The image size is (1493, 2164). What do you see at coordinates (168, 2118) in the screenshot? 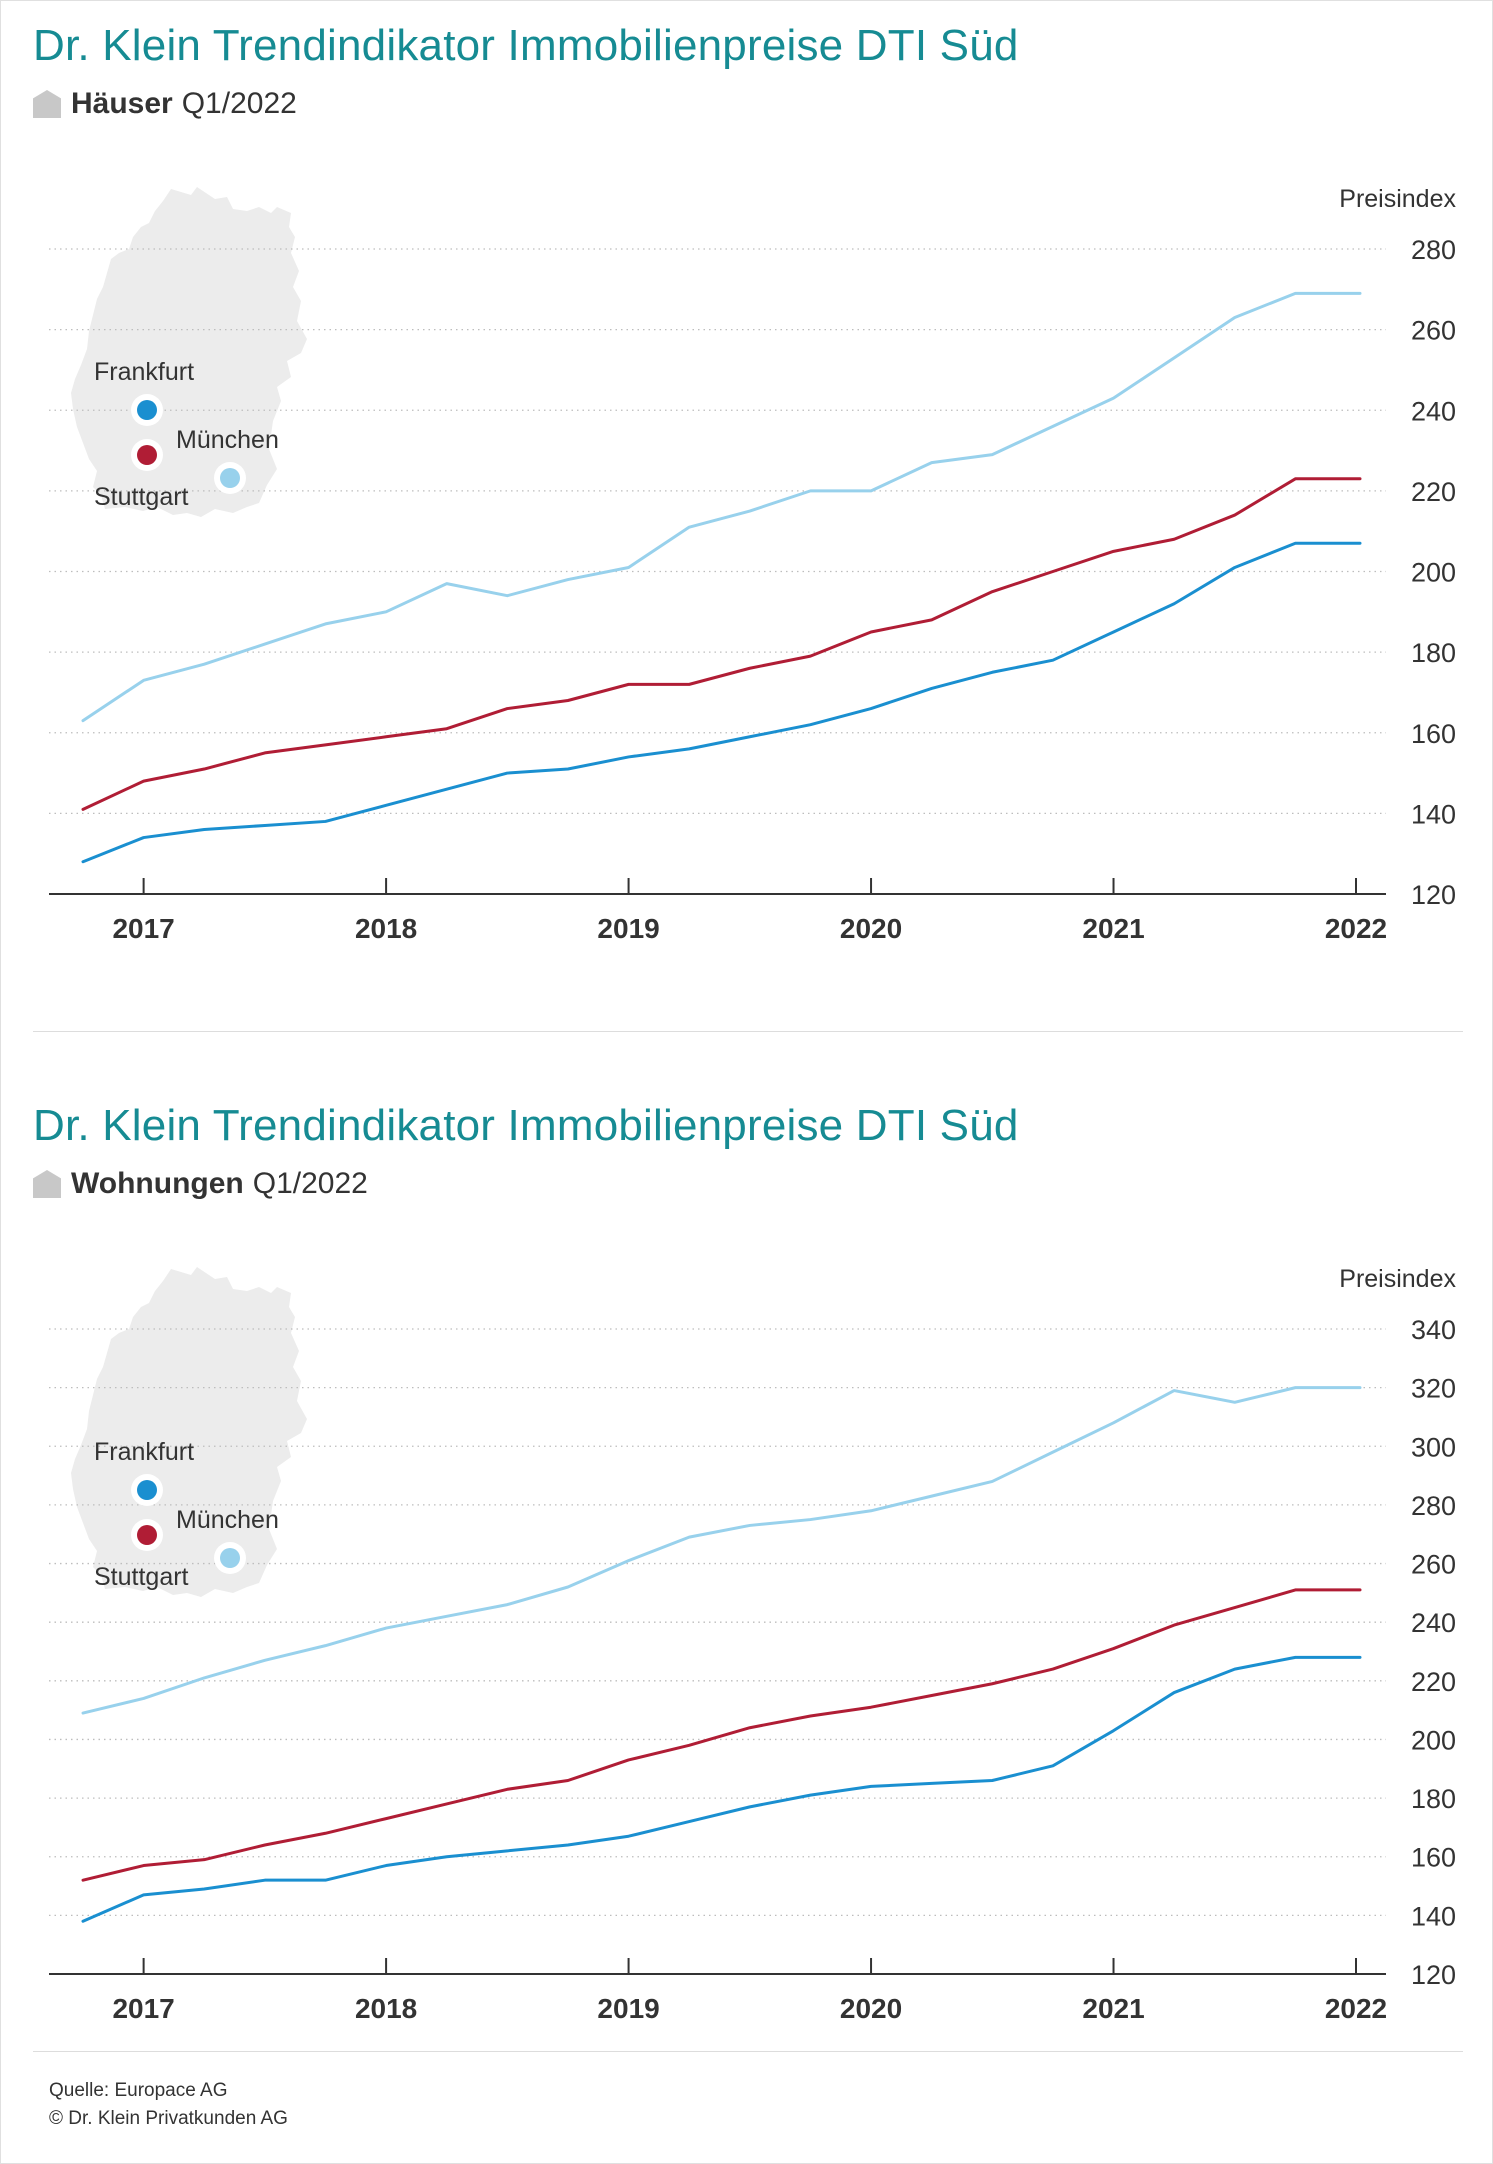
I see `copyright-note: © Dr. Klein Privatkunden AG` at bounding box center [168, 2118].